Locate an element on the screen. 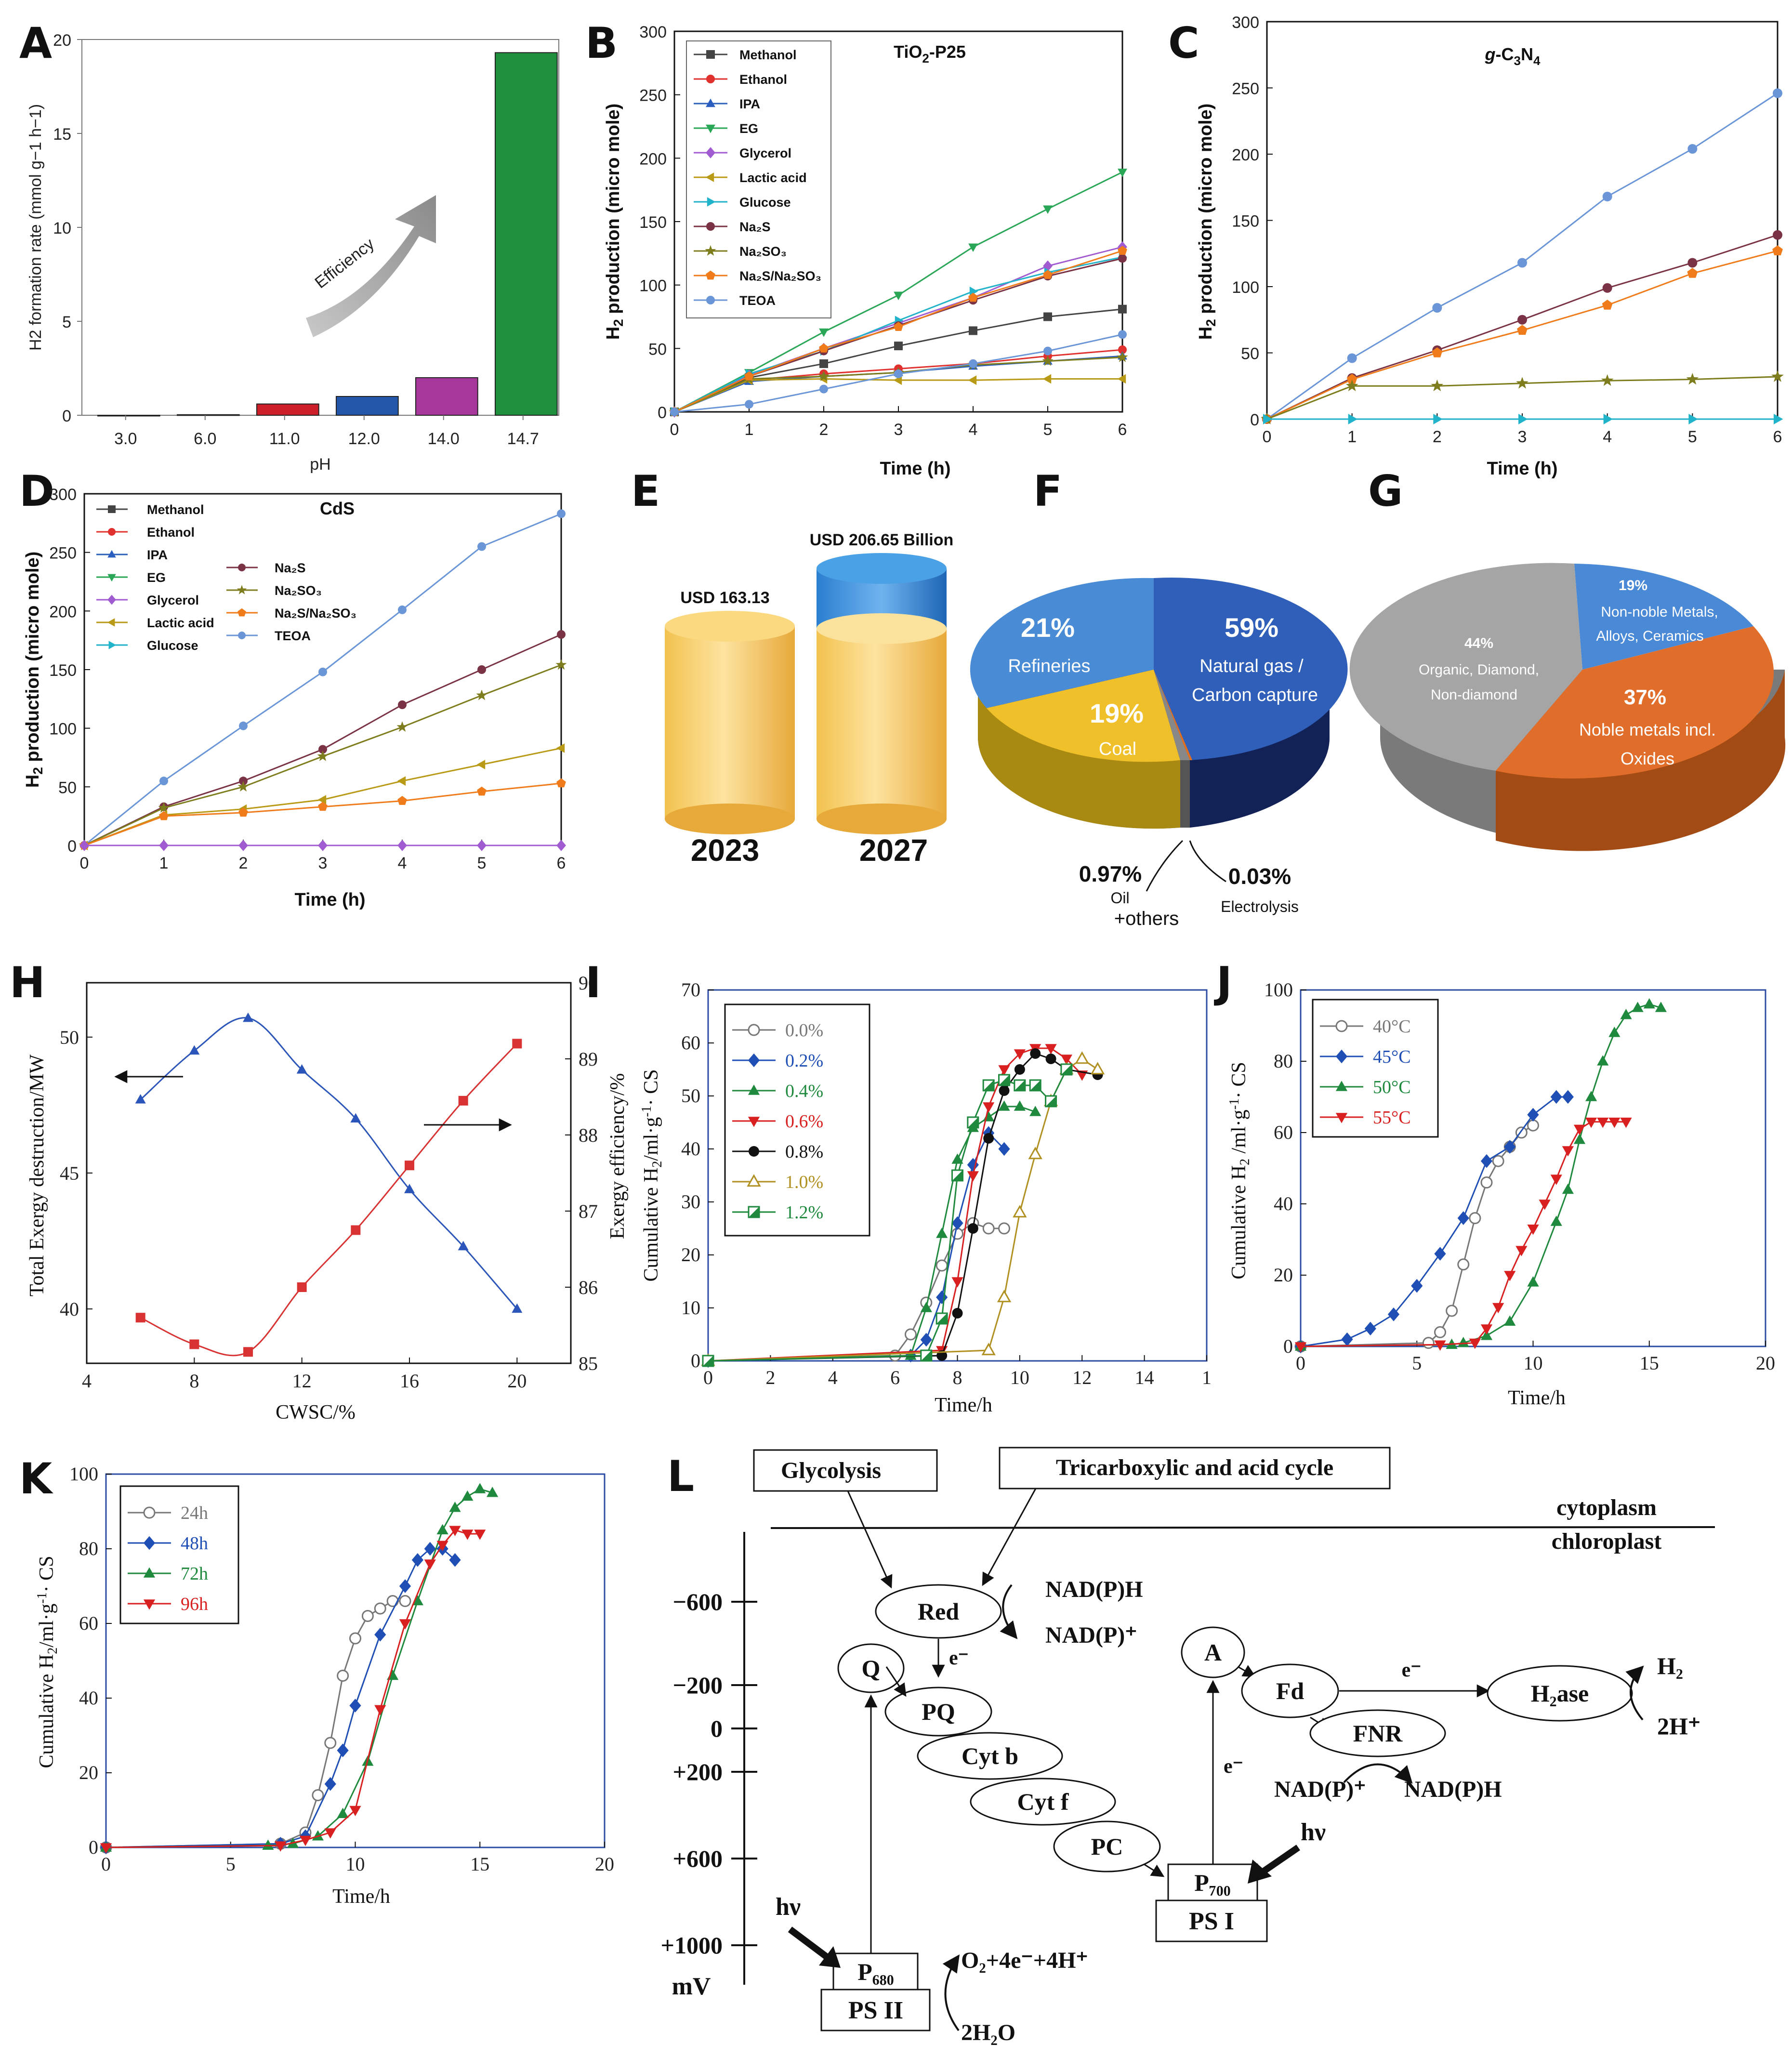 Image resolution: width=1792 pixels, height=2057 pixels. q-node is located at coordinates (871, 1668).